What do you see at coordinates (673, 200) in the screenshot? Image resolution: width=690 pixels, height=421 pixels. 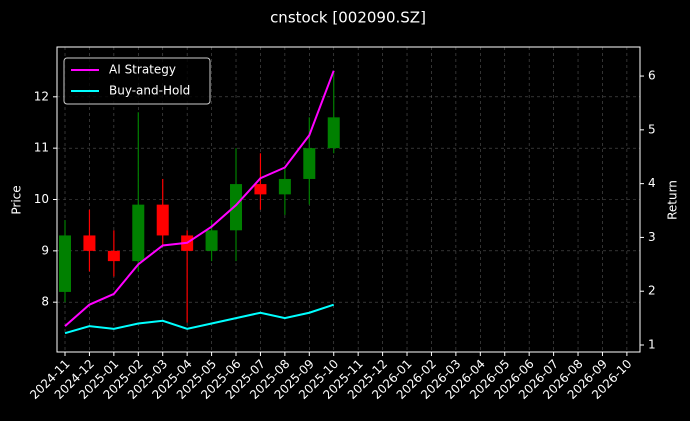 I see `y2-axis-label: Return` at bounding box center [673, 200].